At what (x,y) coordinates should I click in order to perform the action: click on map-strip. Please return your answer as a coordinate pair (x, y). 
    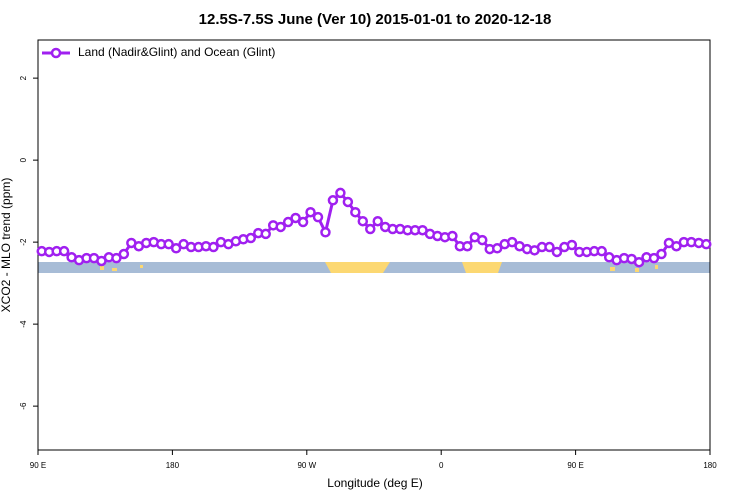
    Looking at the image, I should click on (374, 267).